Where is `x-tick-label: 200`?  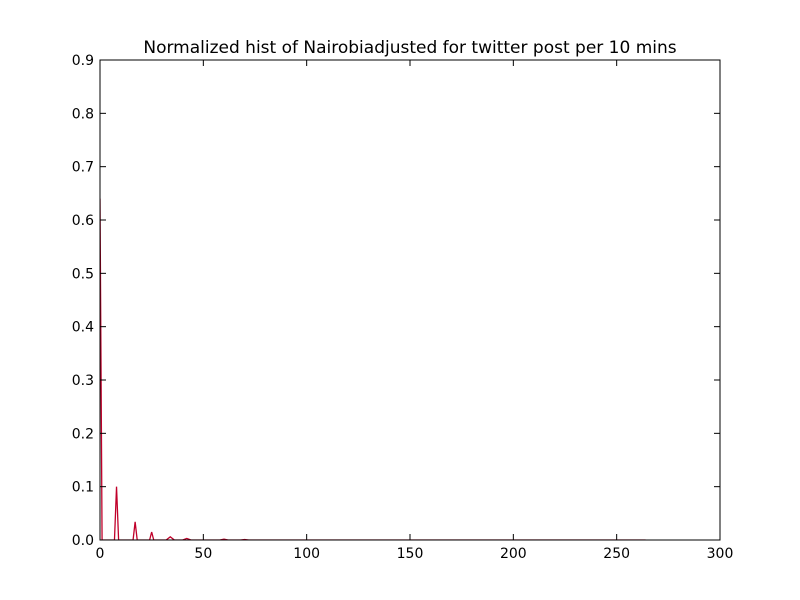
x-tick-label: 200 is located at coordinates (513, 554).